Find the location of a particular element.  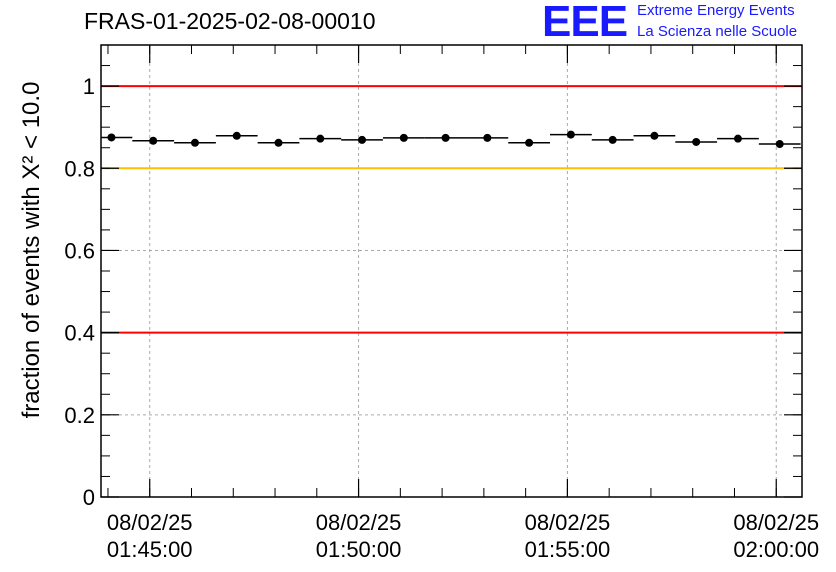

y-tick-label: 1 is located at coordinates (89, 86).